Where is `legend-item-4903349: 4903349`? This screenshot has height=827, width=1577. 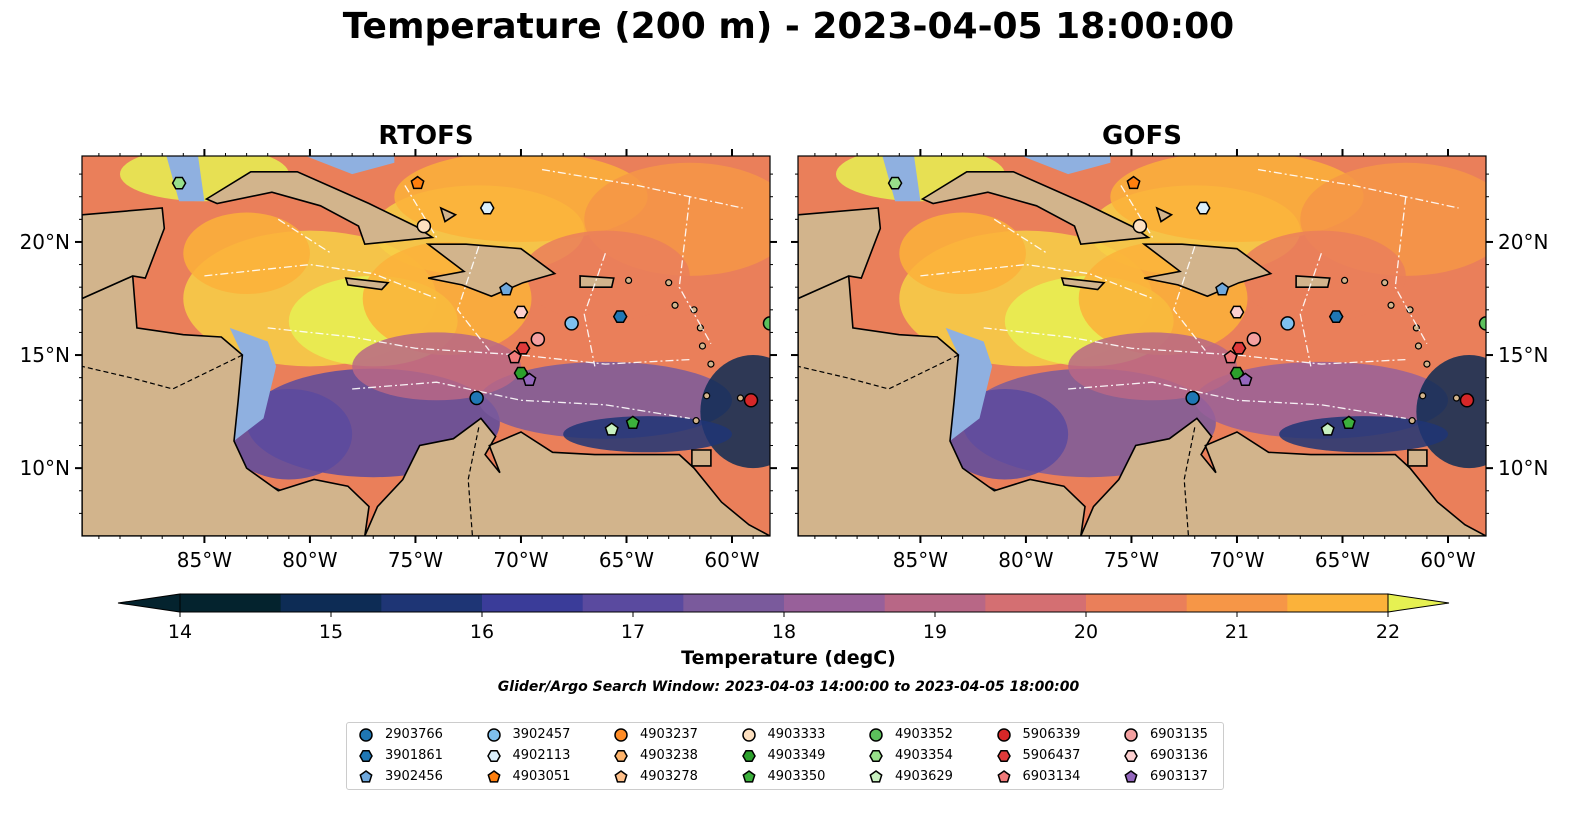 legend-item-4903349: 4903349 is located at coordinates (800, 756).